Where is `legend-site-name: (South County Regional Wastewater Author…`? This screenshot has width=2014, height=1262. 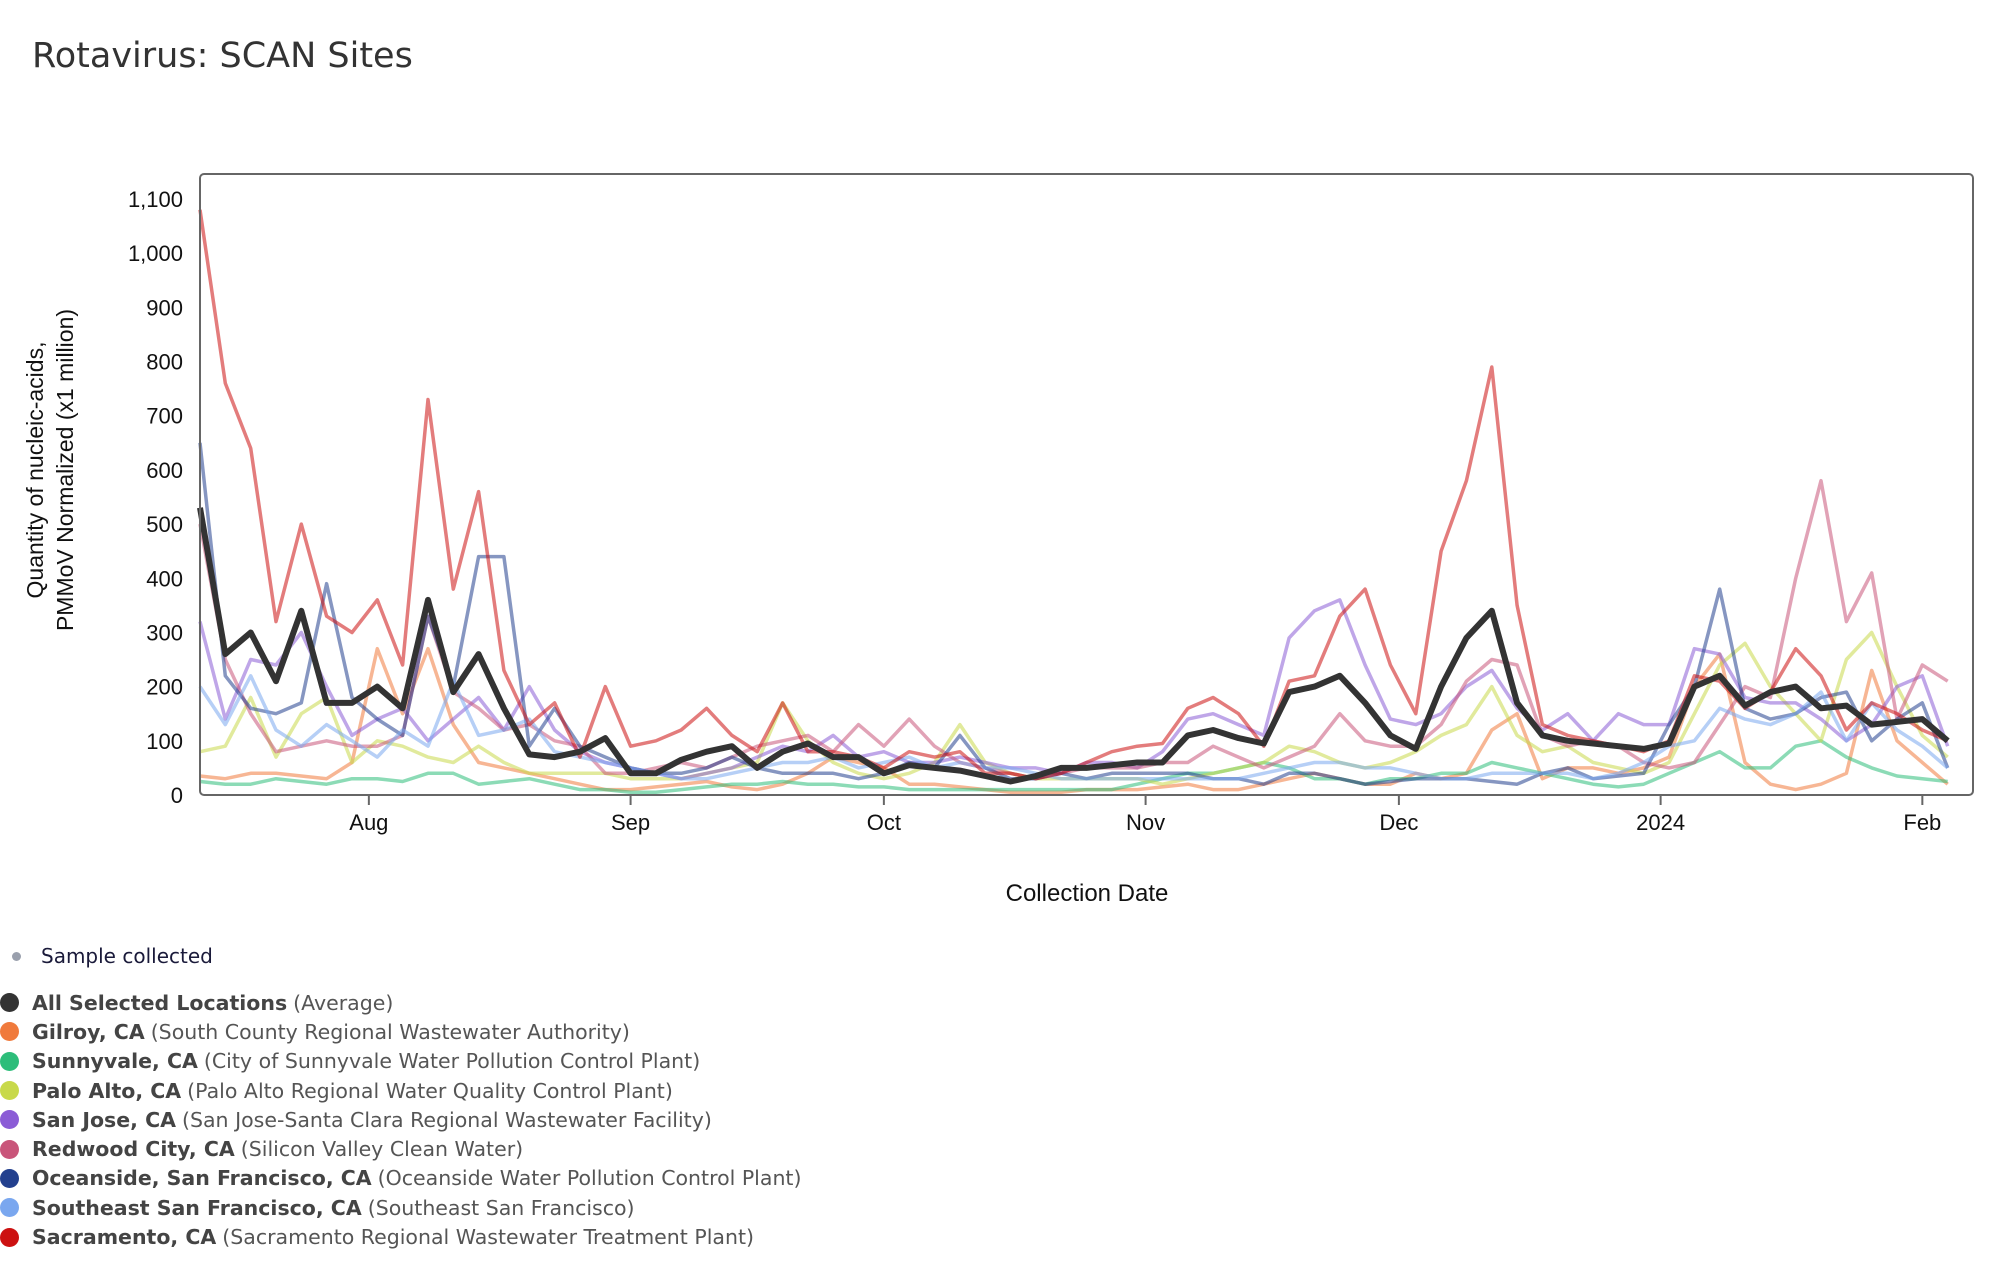
legend-site-name: (South County Regional Wastewater Author… is located at coordinates (390, 1031).